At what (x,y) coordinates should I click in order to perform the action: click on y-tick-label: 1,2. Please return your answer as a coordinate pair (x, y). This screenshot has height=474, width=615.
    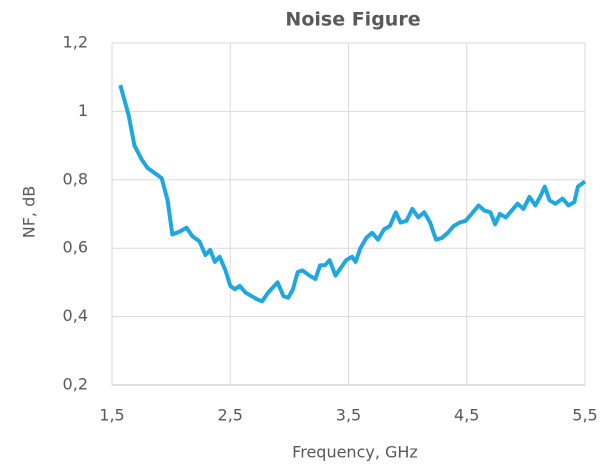
    Looking at the image, I should click on (75, 42).